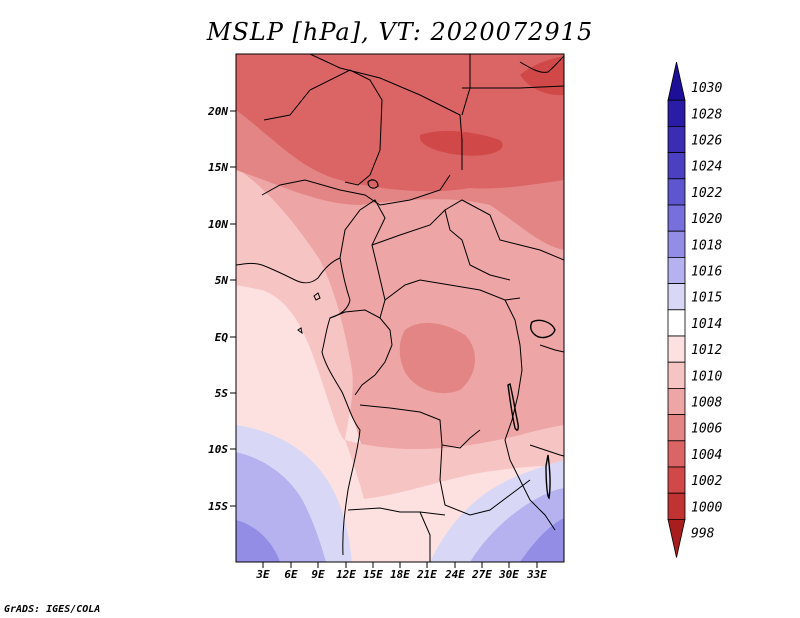 This screenshot has width=800, height=618. I want to click on grads-credit: GrADS: IGES/COLA, so click(52, 609).